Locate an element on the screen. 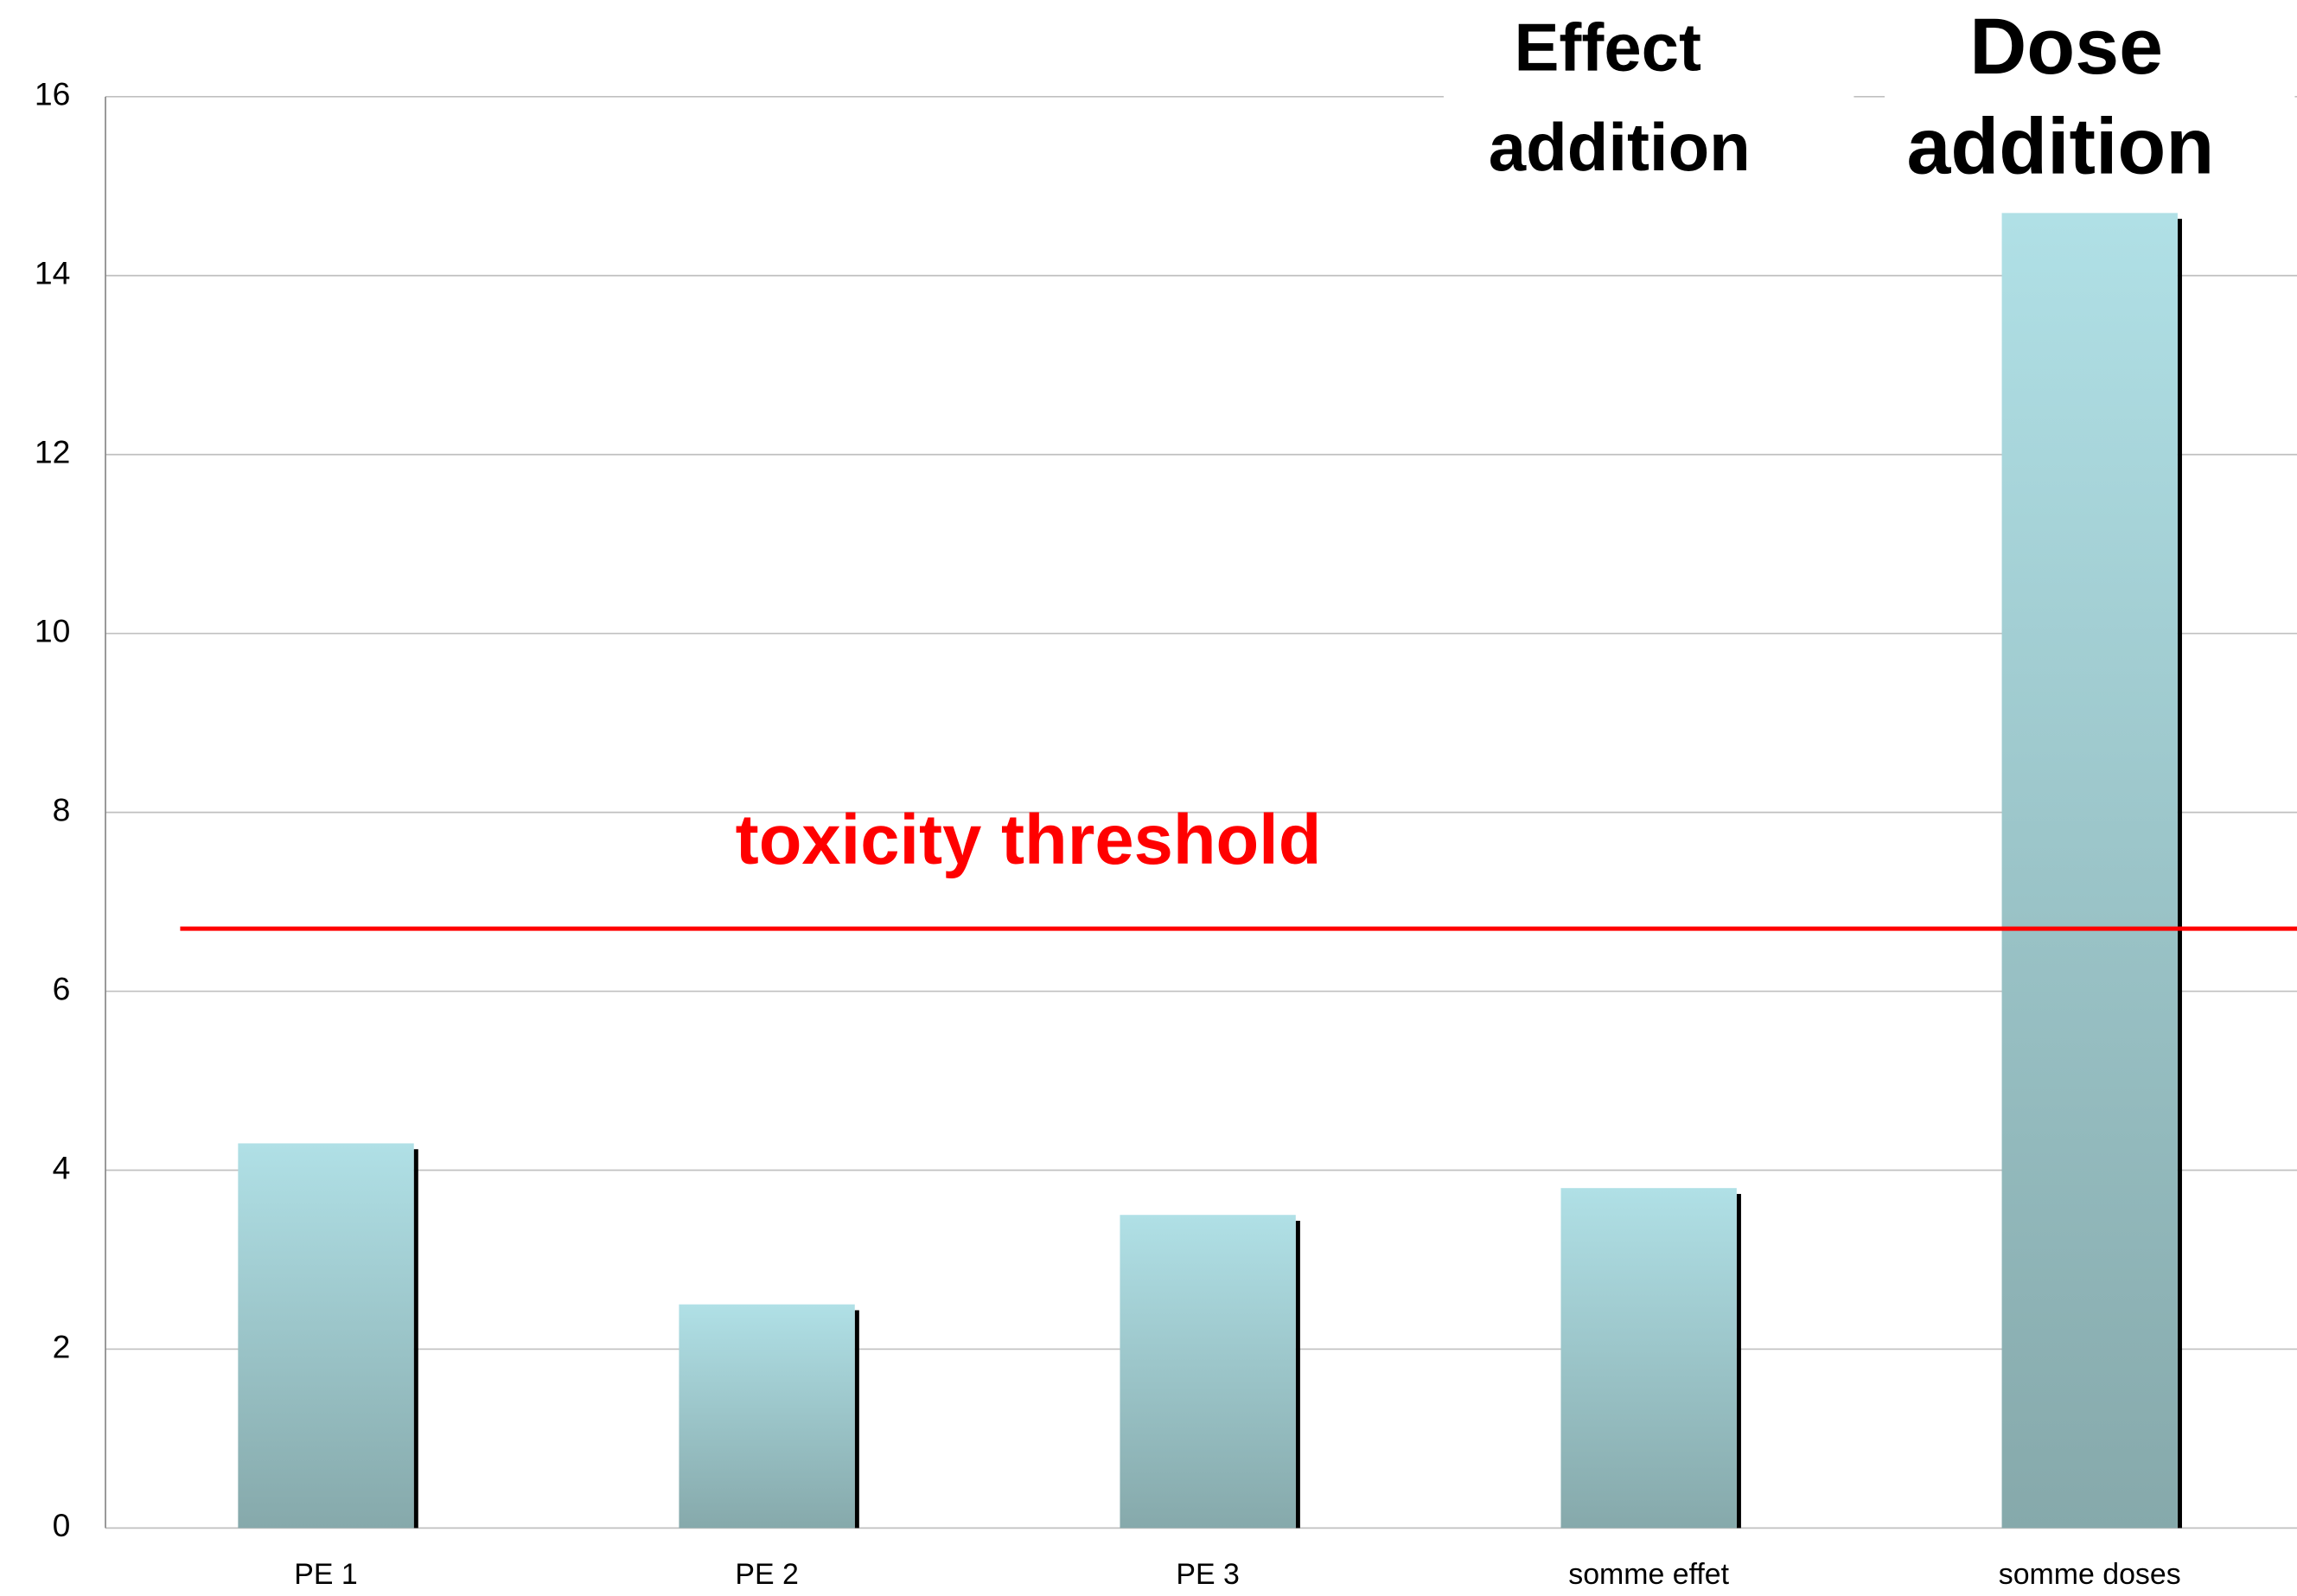 The width and height of the screenshot is (2297, 1596). y-tick-label: 0 is located at coordinates (62, 1525).